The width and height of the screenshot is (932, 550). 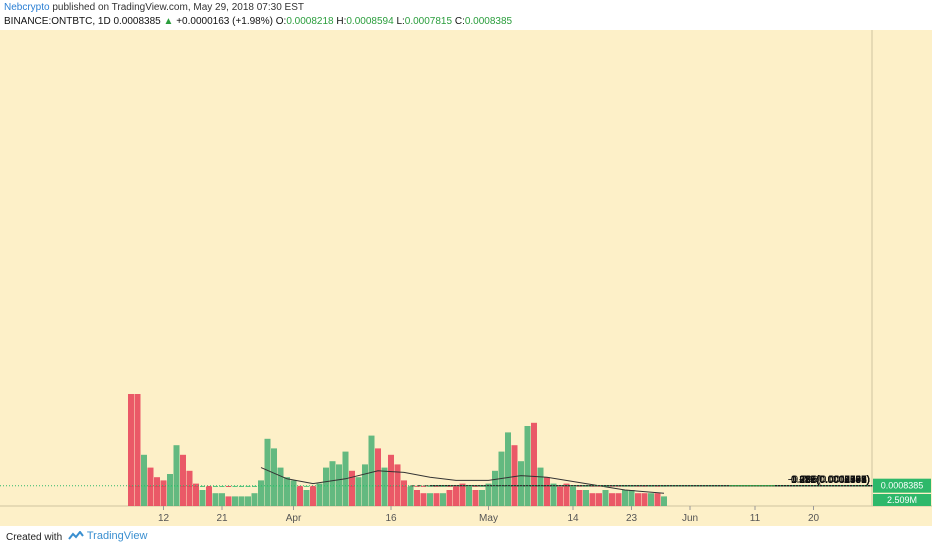 What do you see at coordinates (836, 480) in the screenshot?
I see `fib-level-label: 0.5(0.0007142)` at bounding box center [836, 480].